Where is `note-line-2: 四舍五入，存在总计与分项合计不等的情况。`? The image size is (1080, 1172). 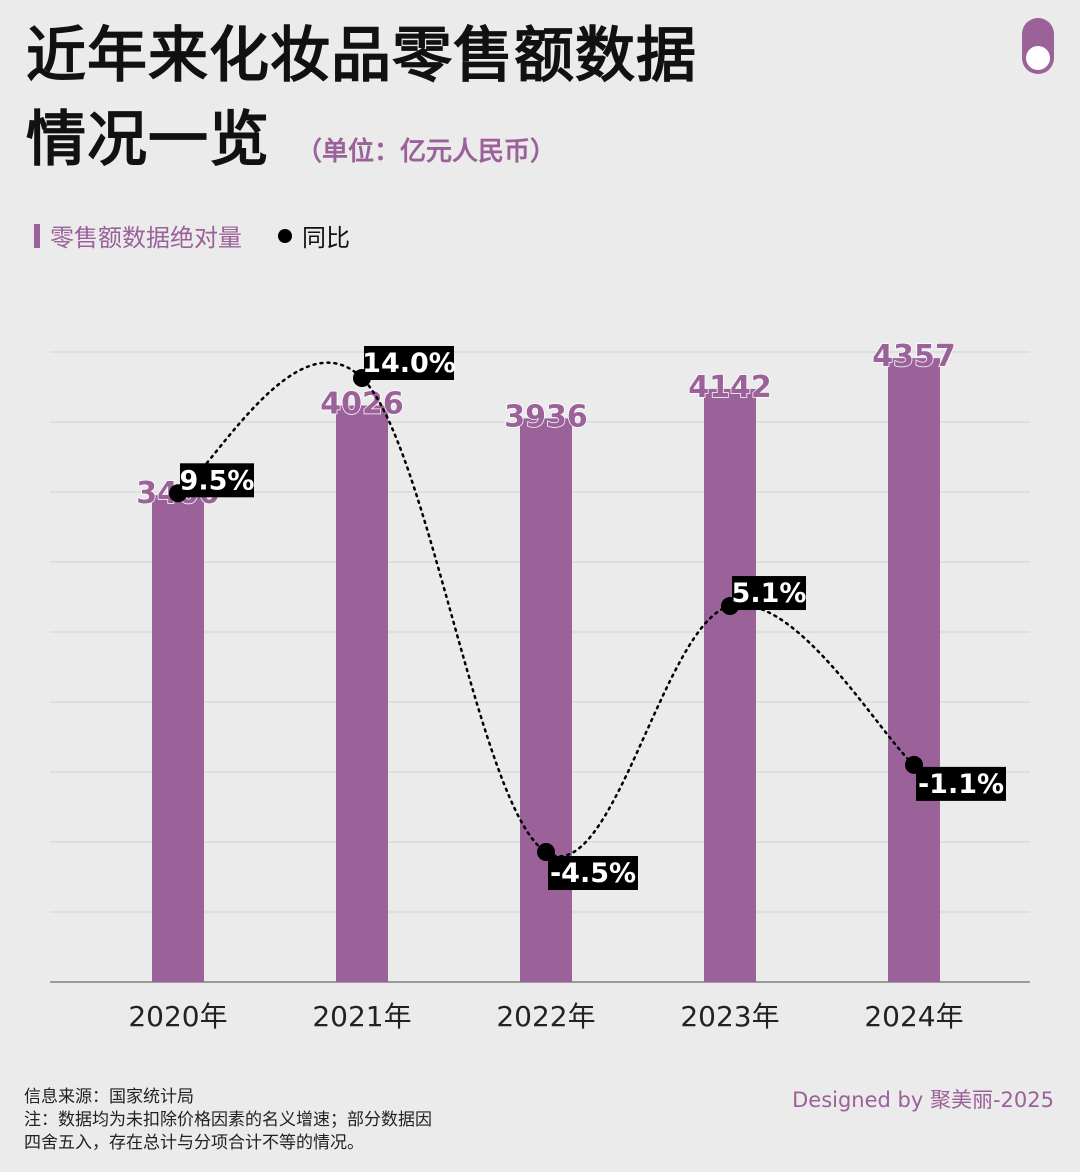
note-line-2: 四舍五入，存在总计与分项合计不等的情况。 is located at coordinates (194, 1143).